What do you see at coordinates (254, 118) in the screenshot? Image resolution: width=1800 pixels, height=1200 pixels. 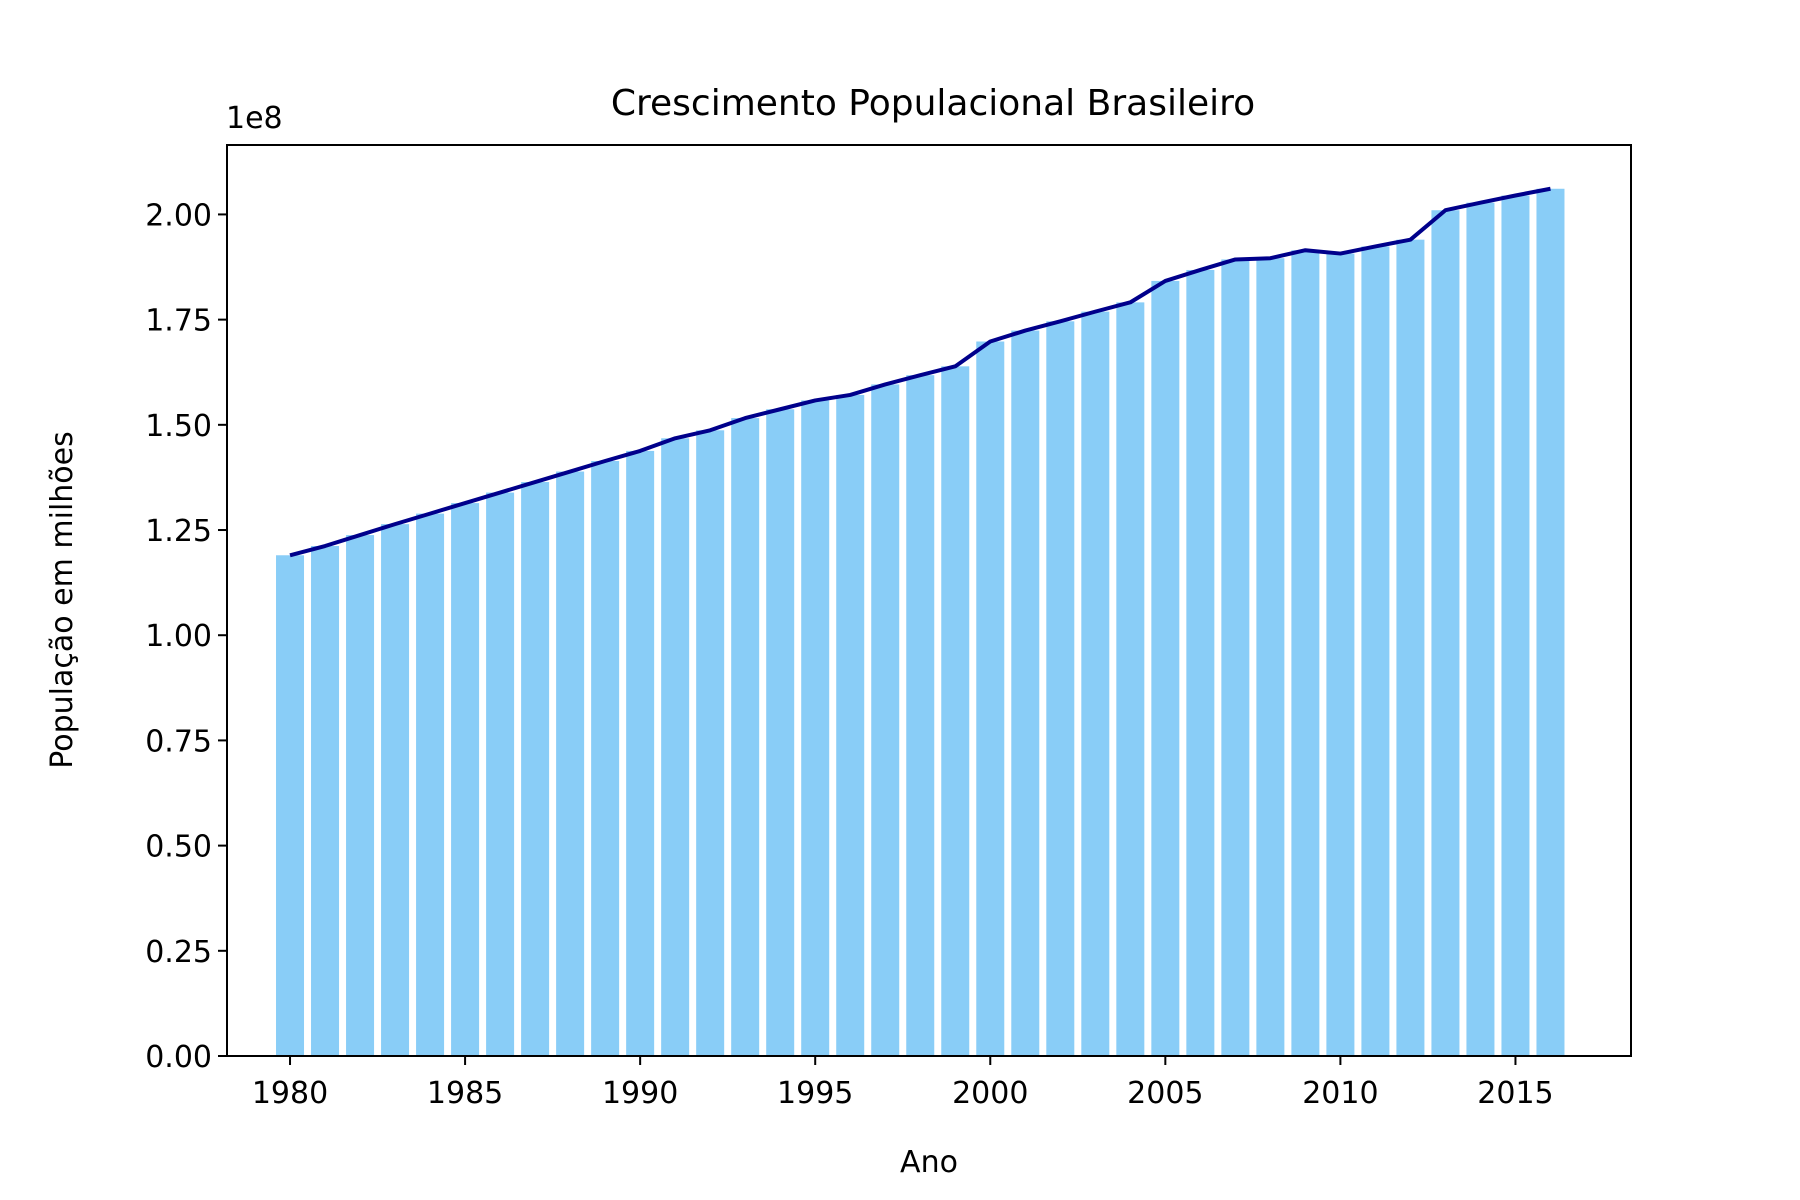 I see `y-offset-label: 1e8` at bounding box center [254, 118].